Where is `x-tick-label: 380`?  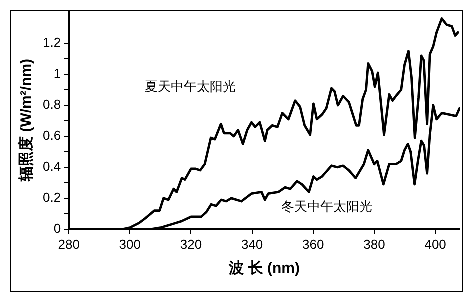
x-tick-label: 380 is located at coordinates (375, 244).